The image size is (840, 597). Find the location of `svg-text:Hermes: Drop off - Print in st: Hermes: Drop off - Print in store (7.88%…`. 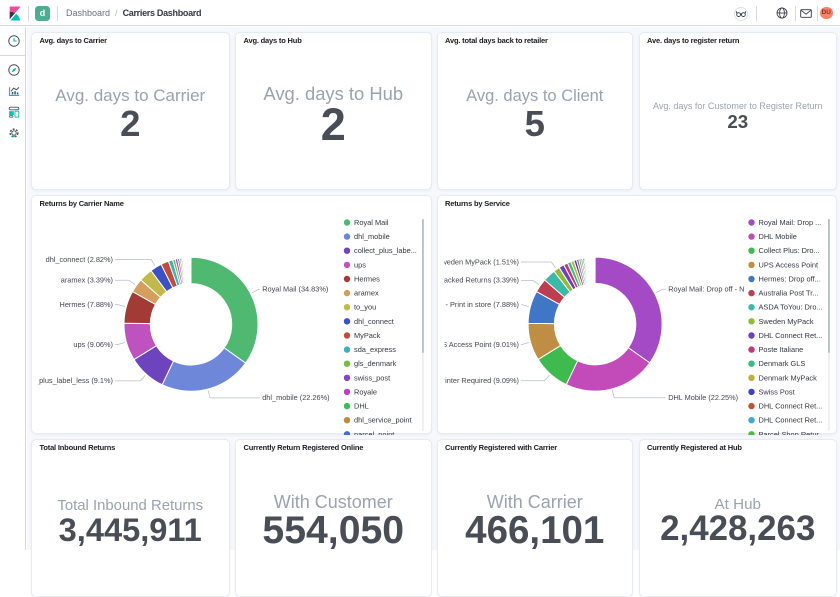

svg-text:Hermes: Drop off - Print in st: Hermes: Drop off - Print in store (7.88%… is located at coordinates (478, 304).